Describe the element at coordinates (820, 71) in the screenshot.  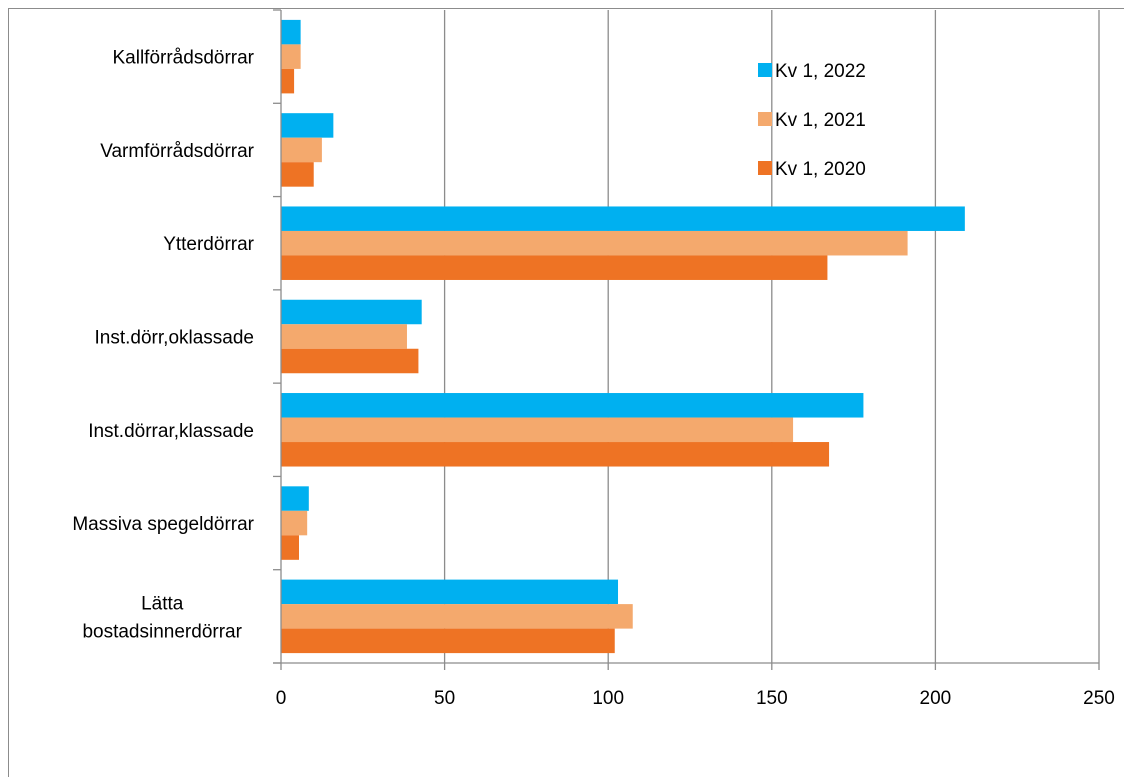
I see `legend-label-1: Kv 1, 2022` at that location.